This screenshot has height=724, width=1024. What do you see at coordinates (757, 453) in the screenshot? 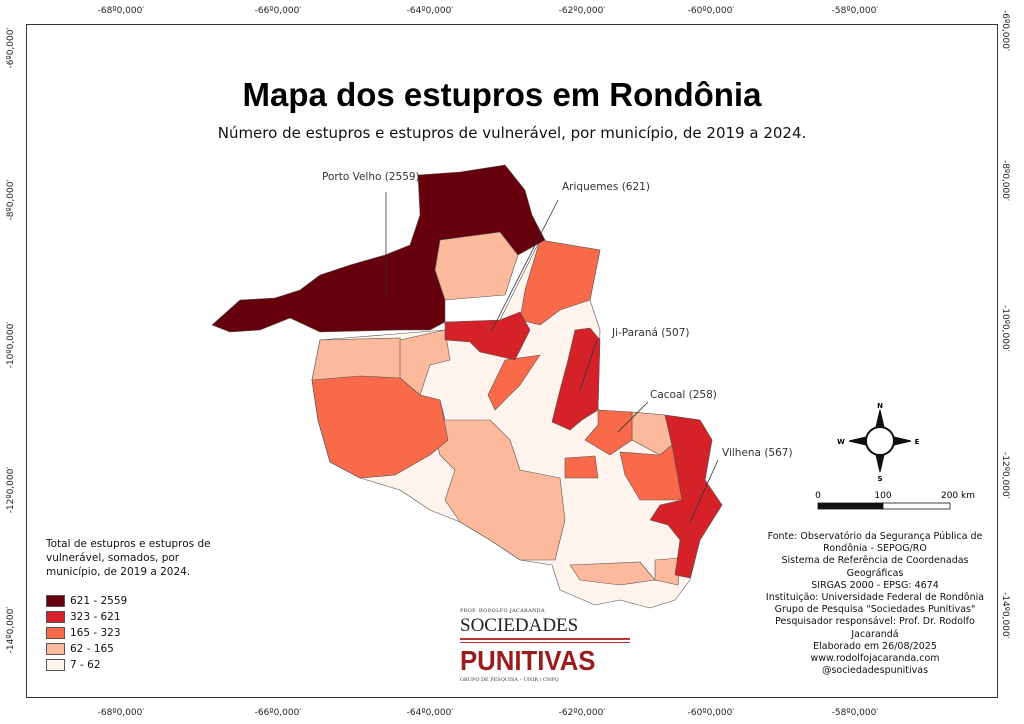
I see `label-vilhena: Vilhena (567)` at bounding box center [757, 453].